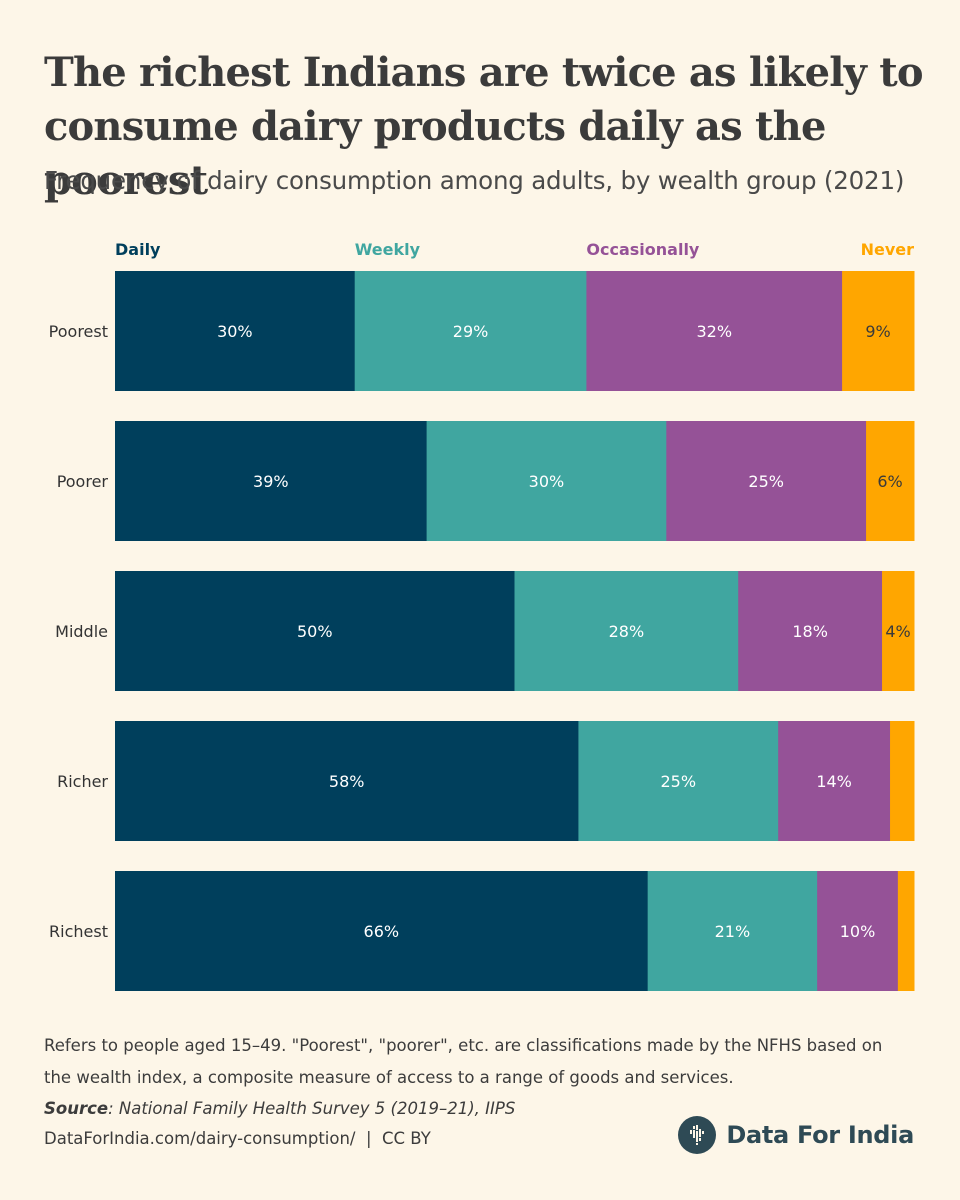 The height and width of the screenshot is (1200, 960). I want to click on value-label-poorest-weekly: 29%, so click(471, 331).